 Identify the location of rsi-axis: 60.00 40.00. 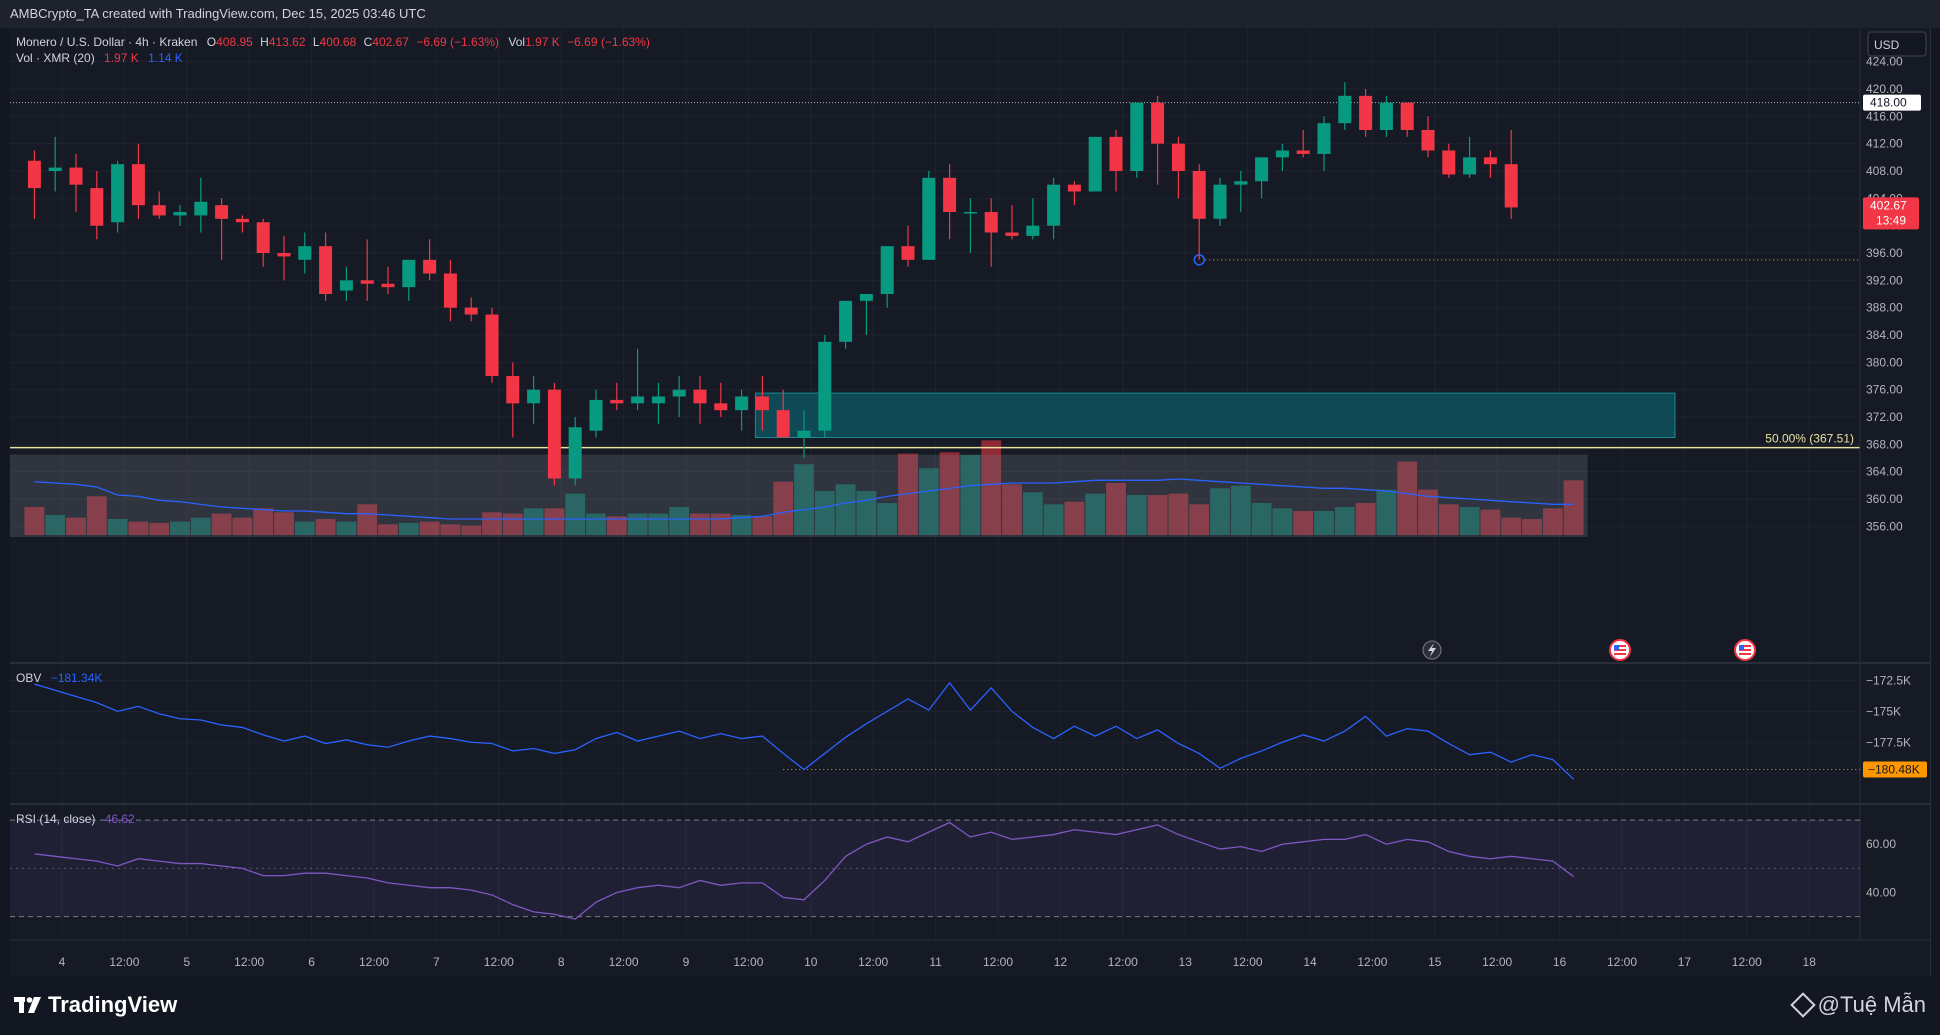
(1881, 868).